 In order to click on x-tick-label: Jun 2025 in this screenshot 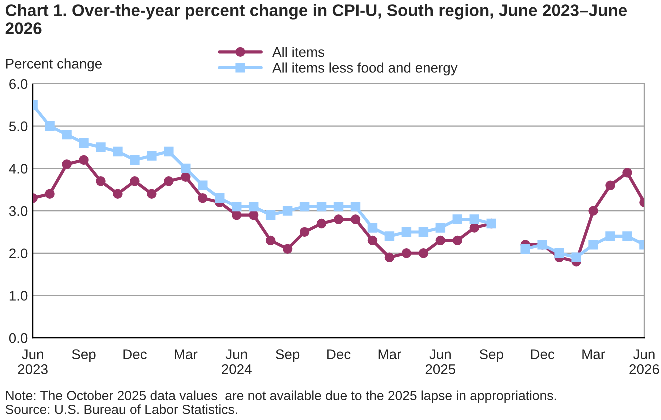, I will do `click(441, 362)`.